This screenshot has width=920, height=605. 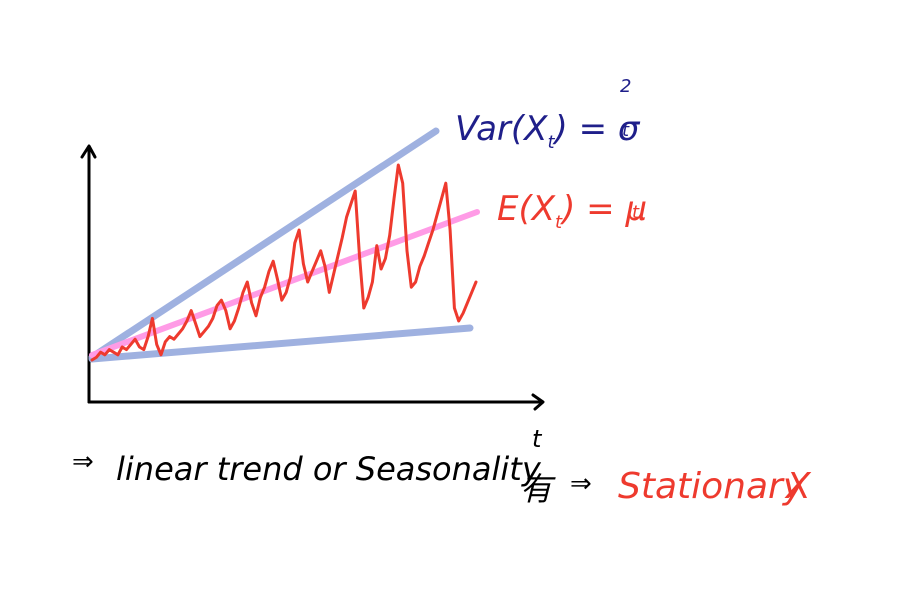 What do you see at coordinates (625, 86) in the screenshot?
I see `variance-sigma-sup: 2` at bounding box center [625, 86].